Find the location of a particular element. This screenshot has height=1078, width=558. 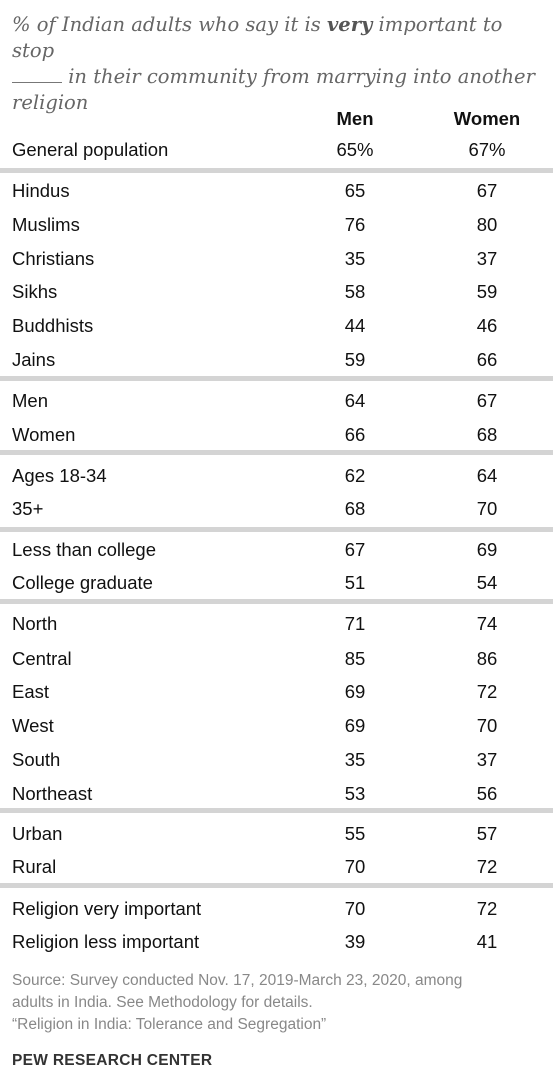

value-men: 65% is located at coordinates (355, 149).